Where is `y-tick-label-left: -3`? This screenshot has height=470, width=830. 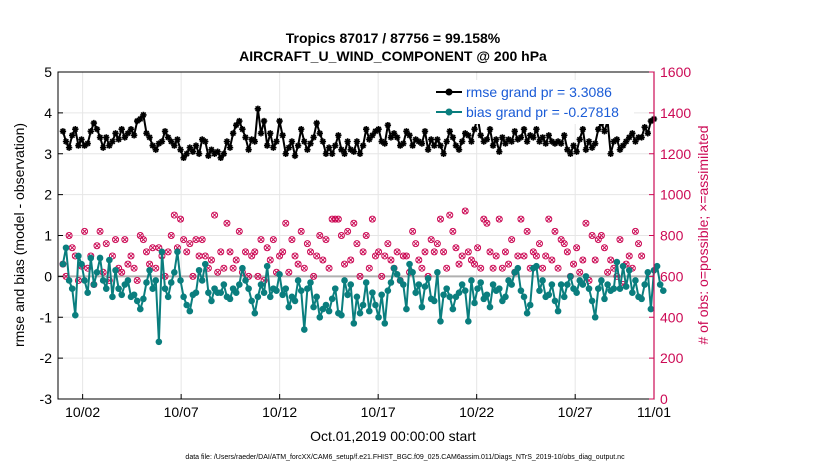
y-tick-label-left: -3 is located at coordinates (46, 399).